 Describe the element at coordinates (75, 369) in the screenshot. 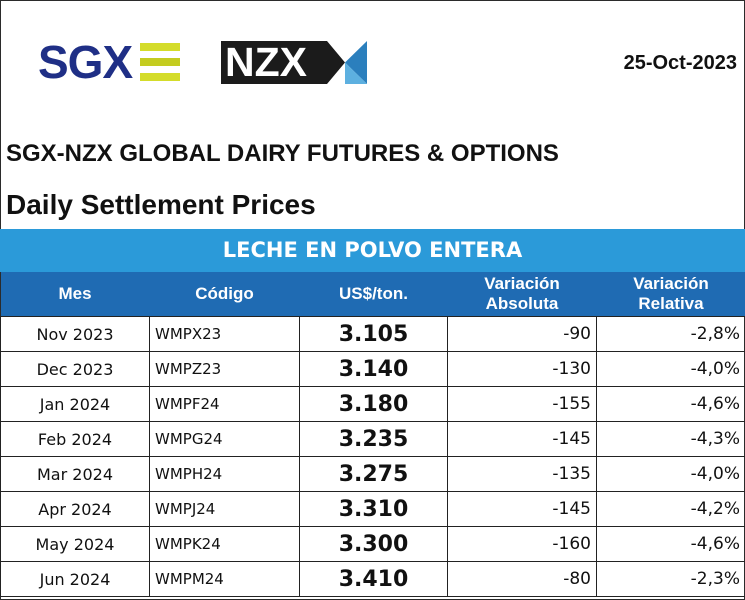

I see `cell-month: Dec 2023` at that location.